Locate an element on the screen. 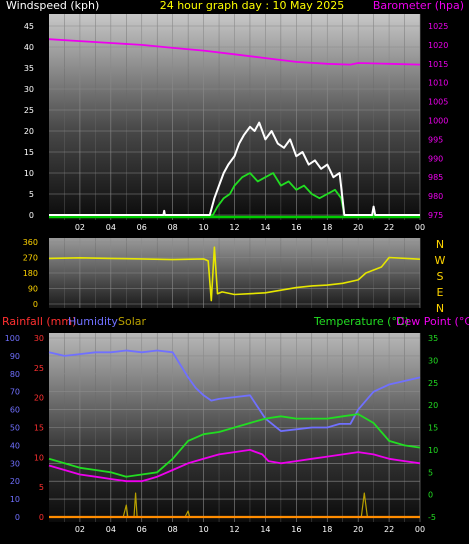 The image size is (469, 544). compass-label: S is located at coordinates (440, 276).